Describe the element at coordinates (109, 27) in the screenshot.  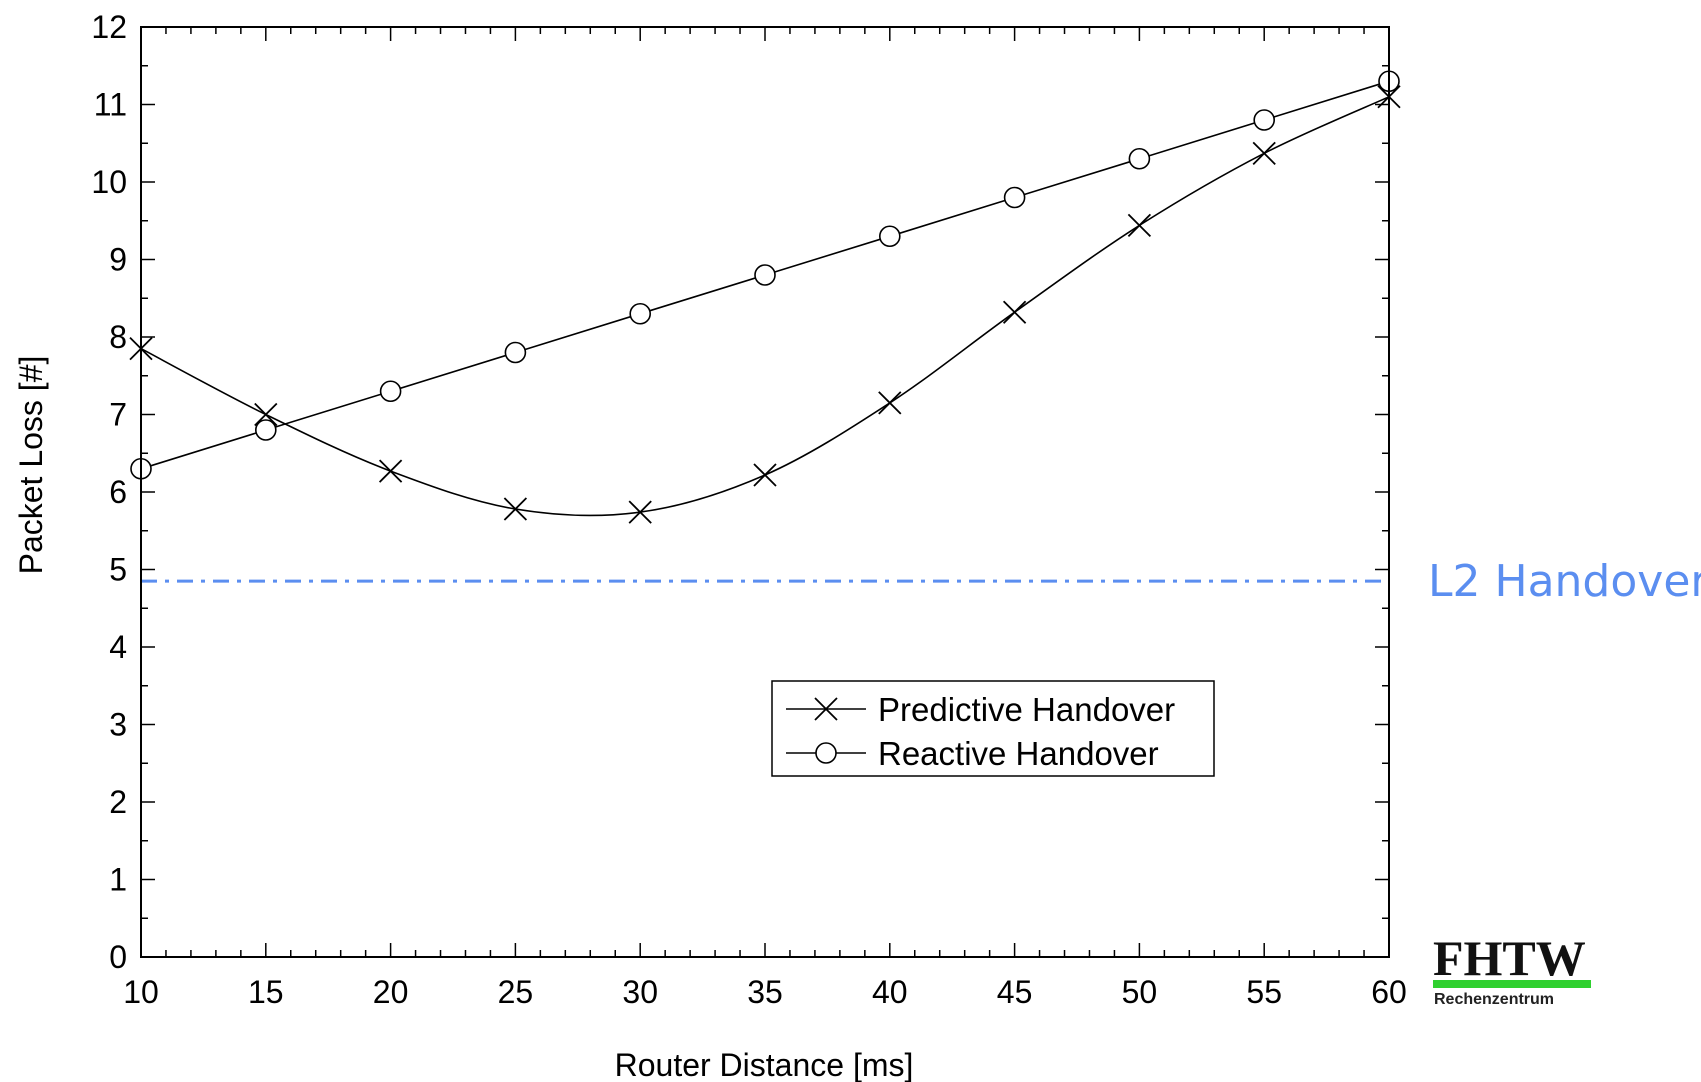
I see `y-tick-label: 12` at that location.